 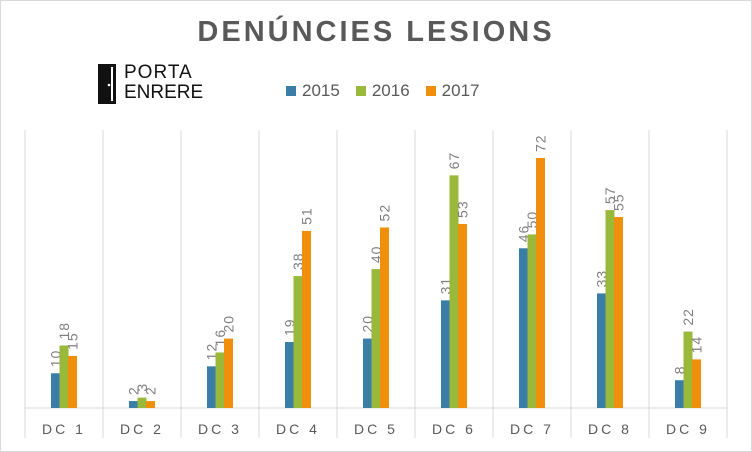 What do you see at coordinates (64, 429) in the screenshot?
I see `x-tick-label: DC 1` at bounding box center [64, 429].